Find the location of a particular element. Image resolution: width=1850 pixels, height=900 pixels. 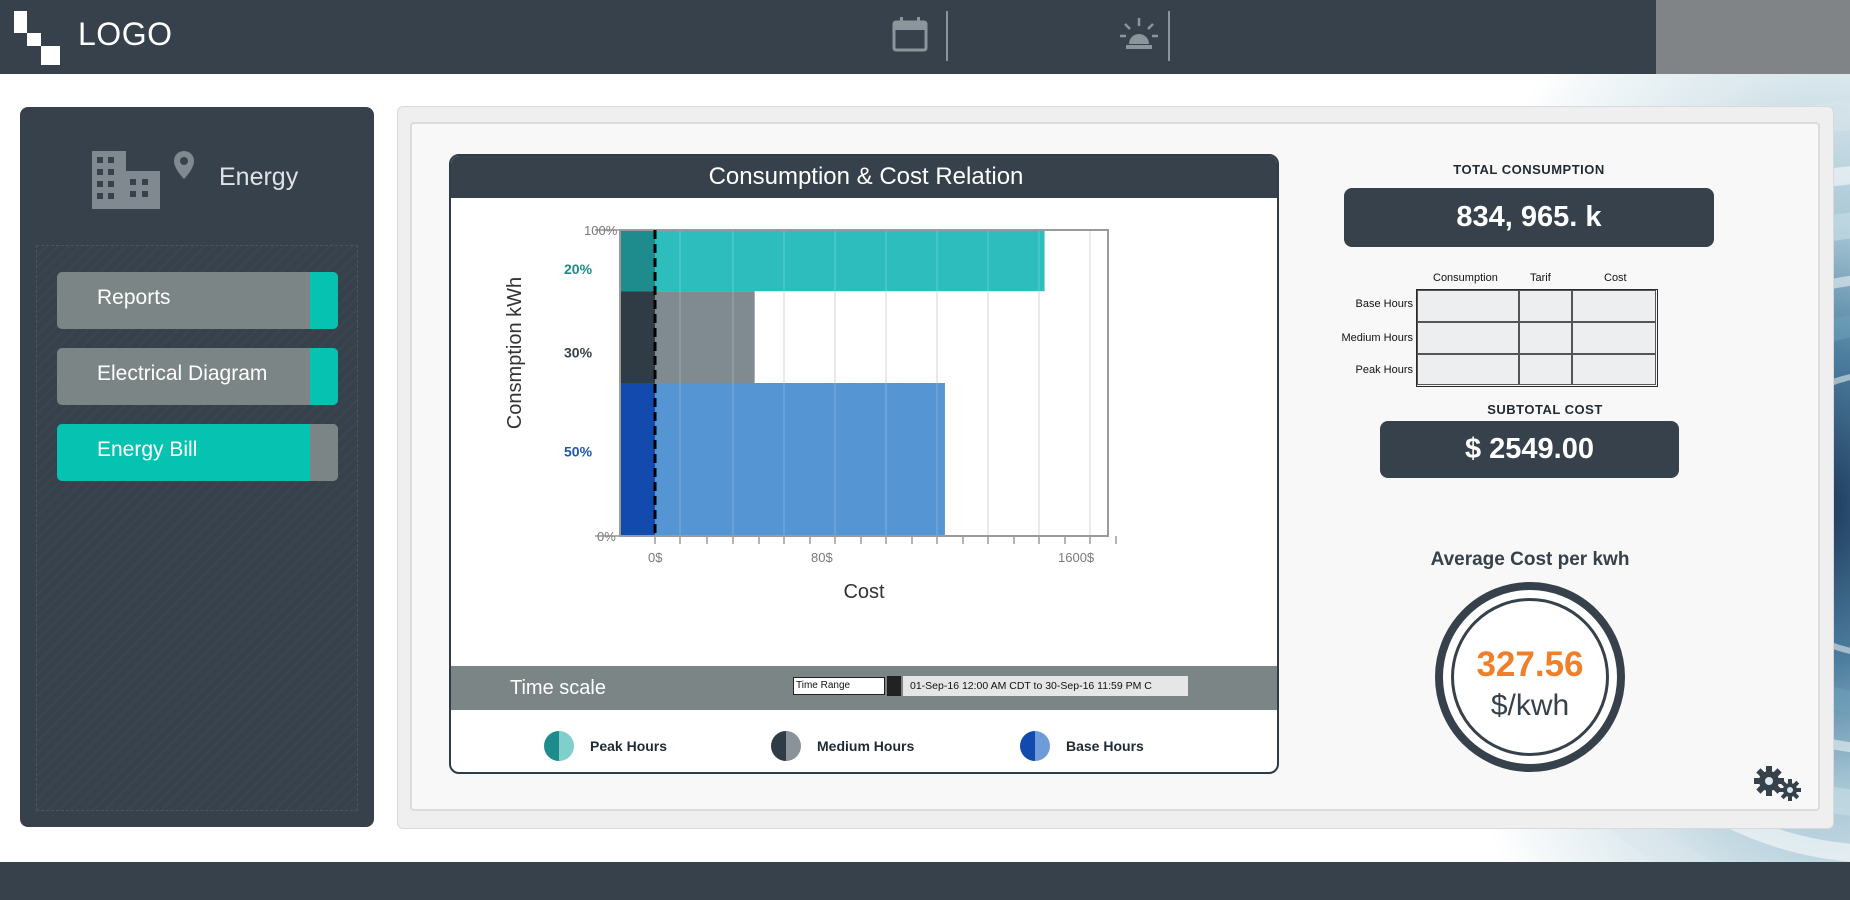

table-row-header: Peak Hours is located at coordinates (1384, 370).